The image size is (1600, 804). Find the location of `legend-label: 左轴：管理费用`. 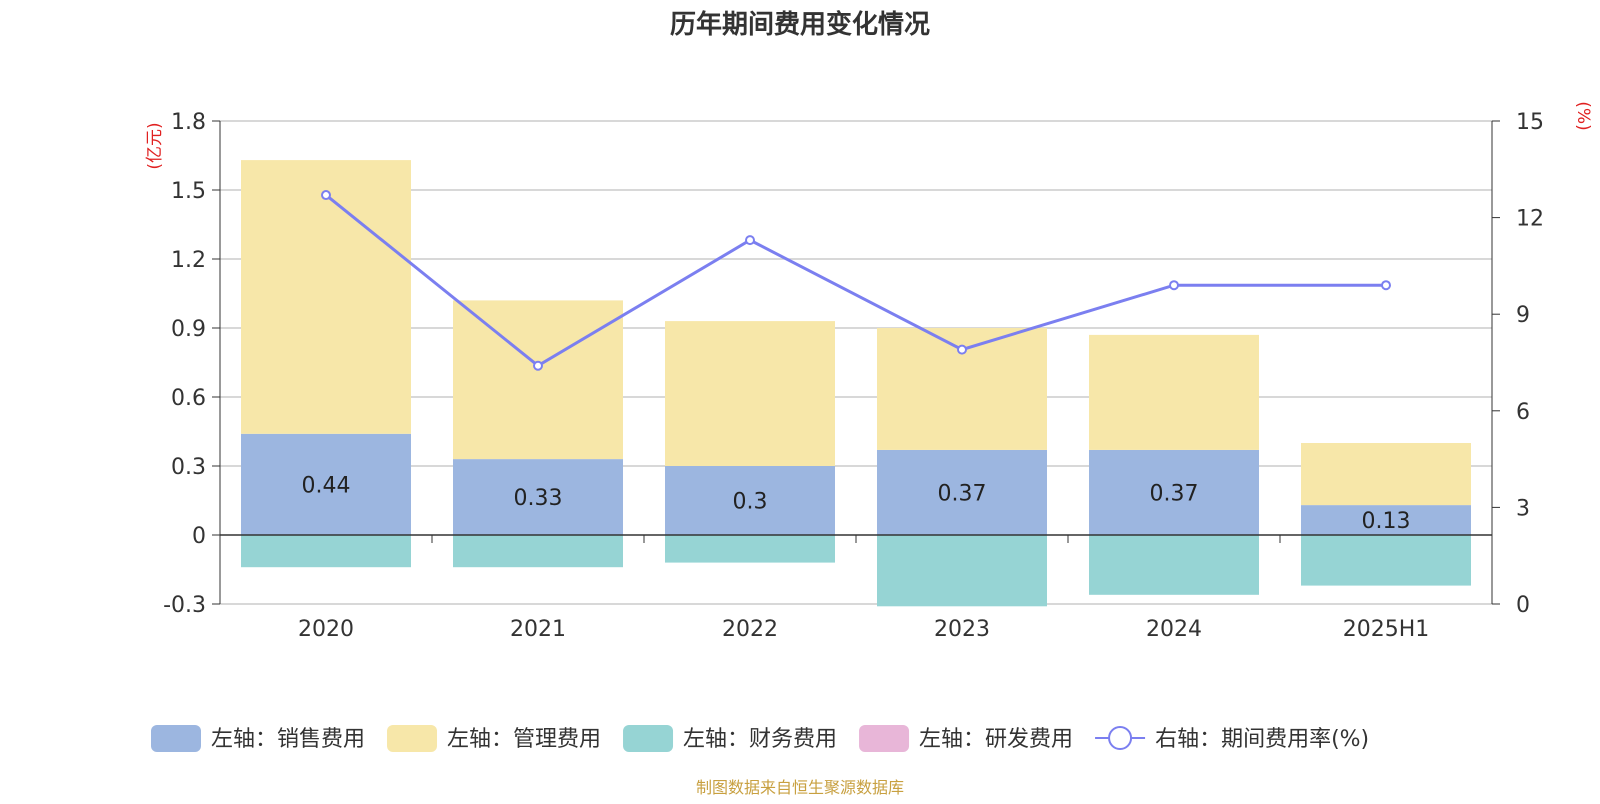

legend-label: 左轴：管理费用 is located at coordinates (524, 739).